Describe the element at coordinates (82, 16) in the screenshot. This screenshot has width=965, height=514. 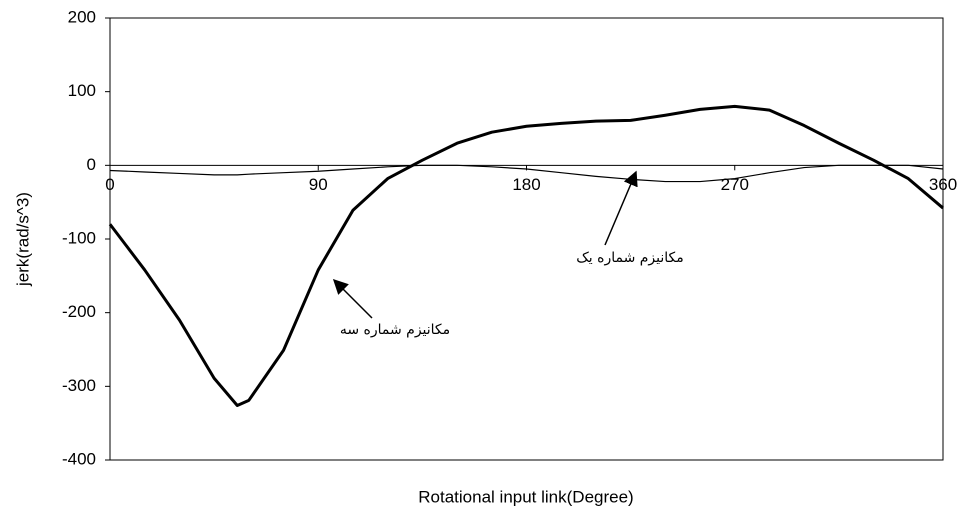
I see `y-tick-label: 200` at that location.